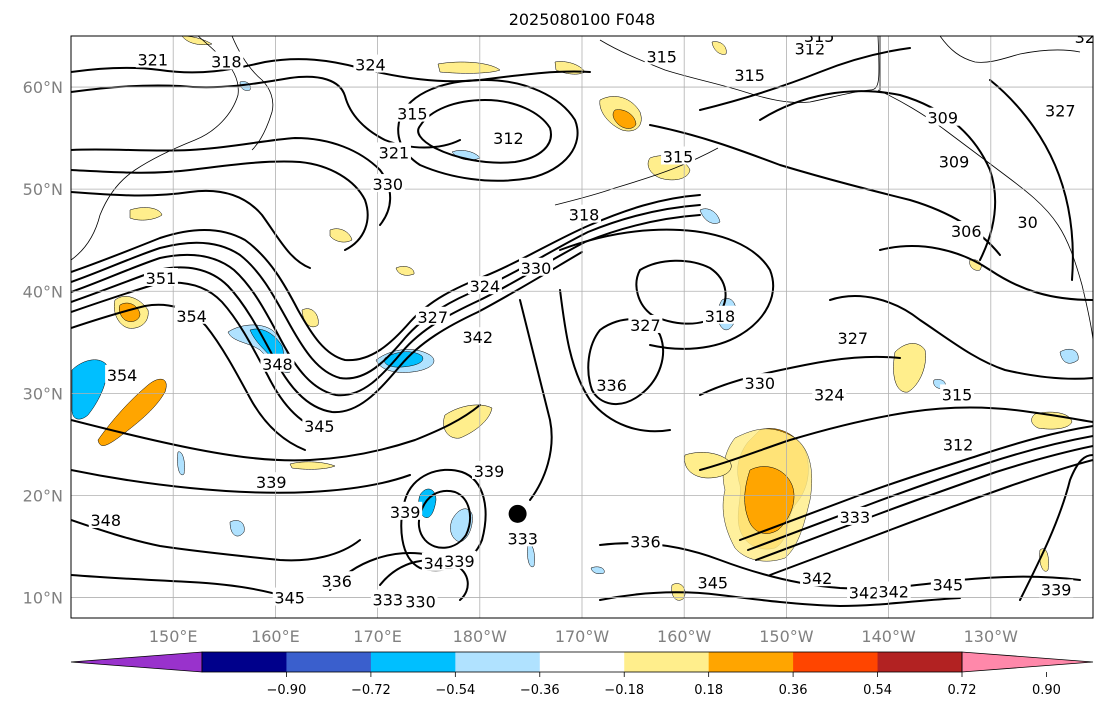 This screenshot has width=1105, height=712. What do you see at coordinates (173, 636) in the screenshot?
I see `longitude-label: 150°E` at bounding box center [173, 636].